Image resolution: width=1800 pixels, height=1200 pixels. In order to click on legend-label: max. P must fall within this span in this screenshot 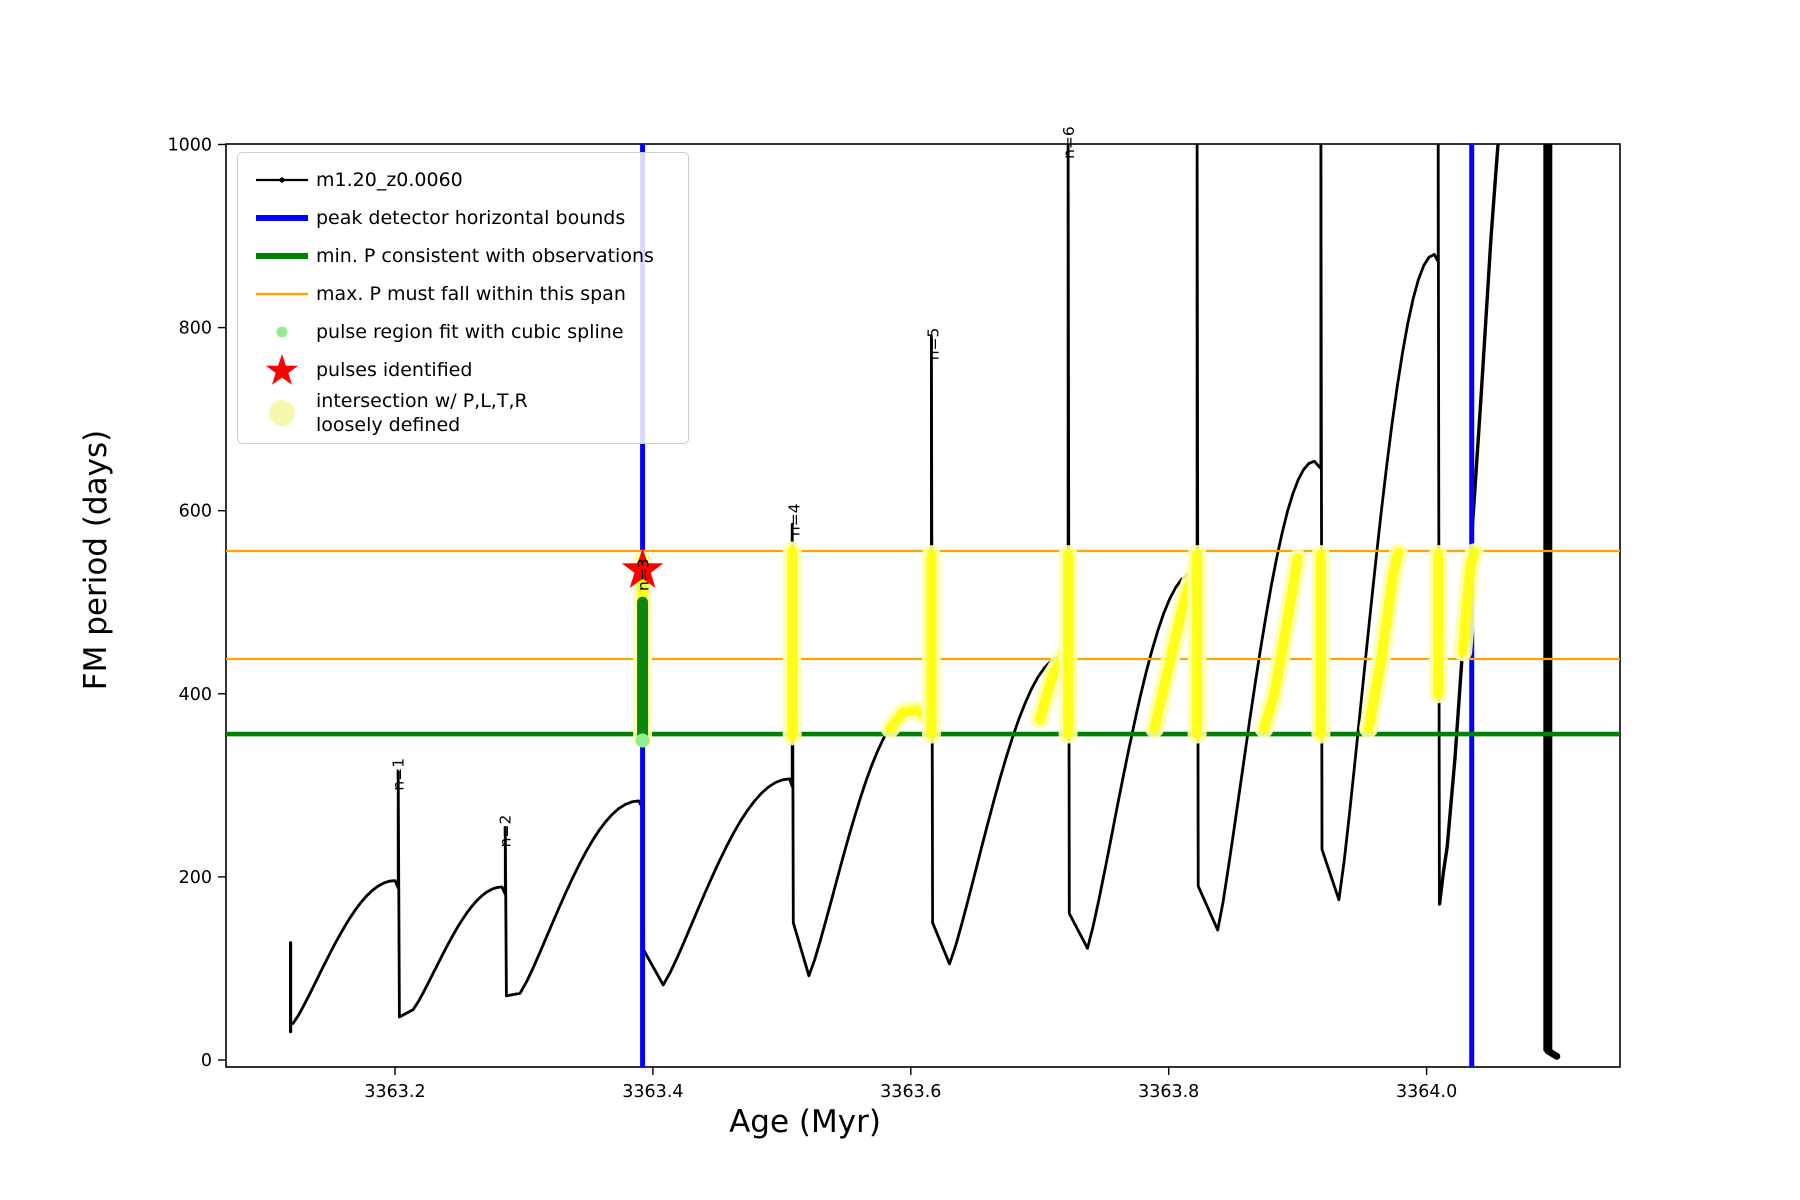, I will do `click(471, 294)`.